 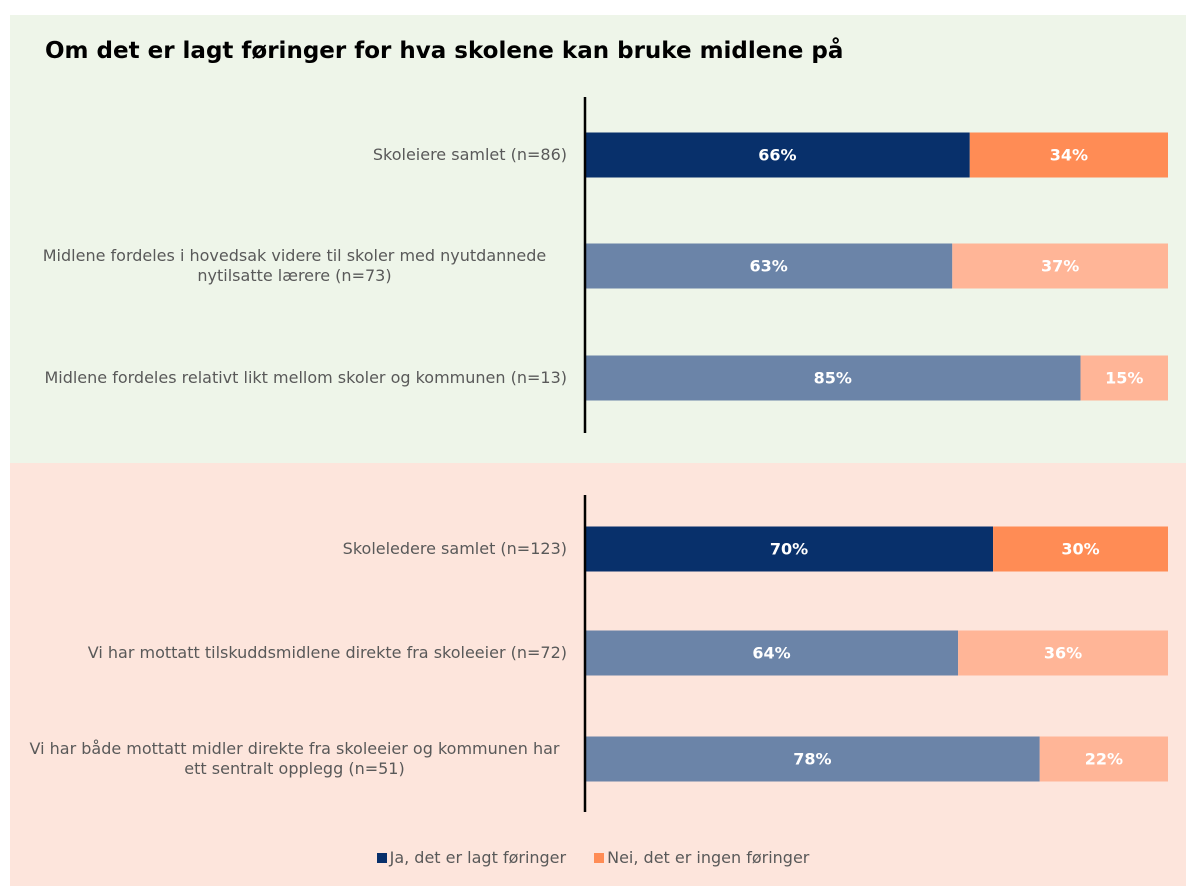 I want to click on value-label: 85%, so click(x=833, y=378).